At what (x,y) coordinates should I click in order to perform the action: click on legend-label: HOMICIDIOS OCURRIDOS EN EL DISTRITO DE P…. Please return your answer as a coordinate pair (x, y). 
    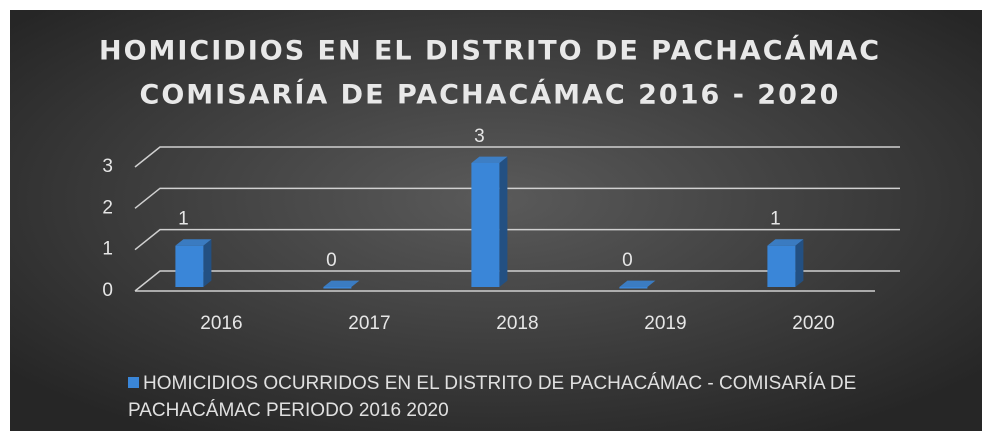
    Looking at the image, I should click on (492, 397).